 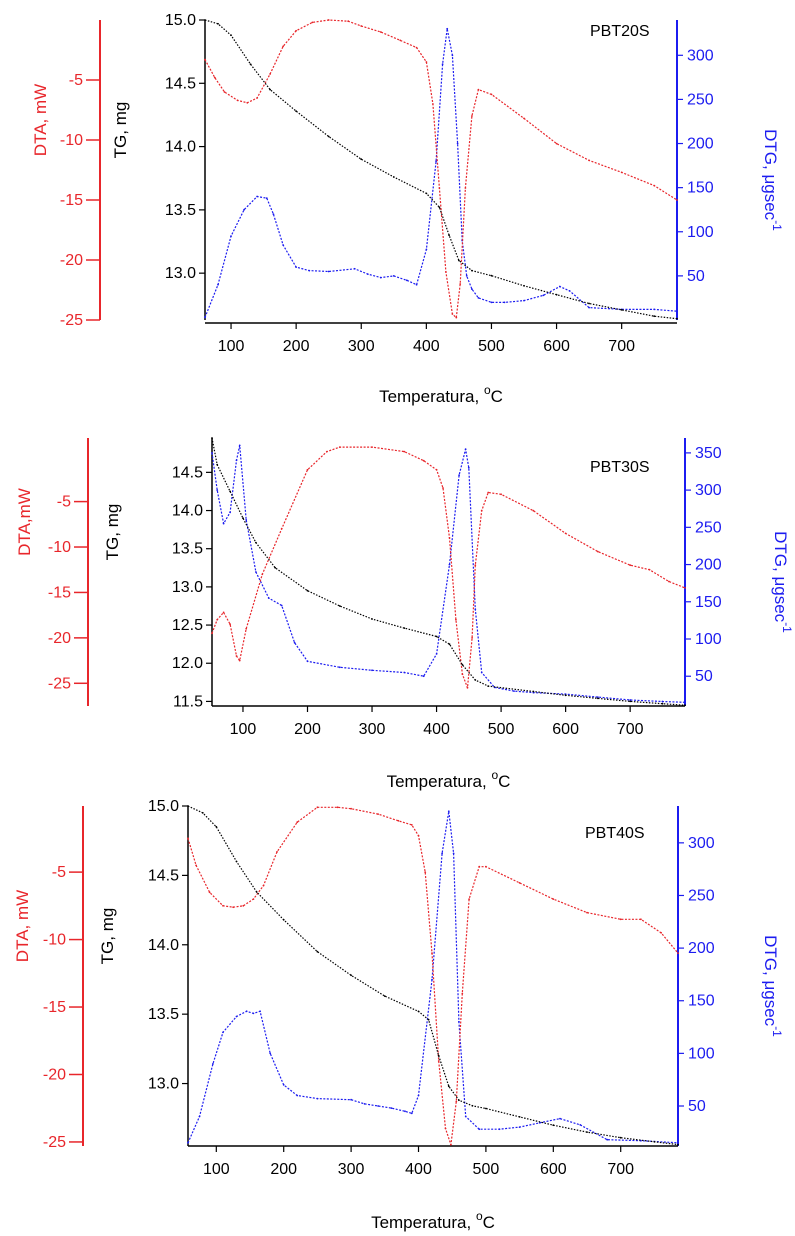 I want to click on dta-axis-title: DTA, mW, so click(x=22, y=926).